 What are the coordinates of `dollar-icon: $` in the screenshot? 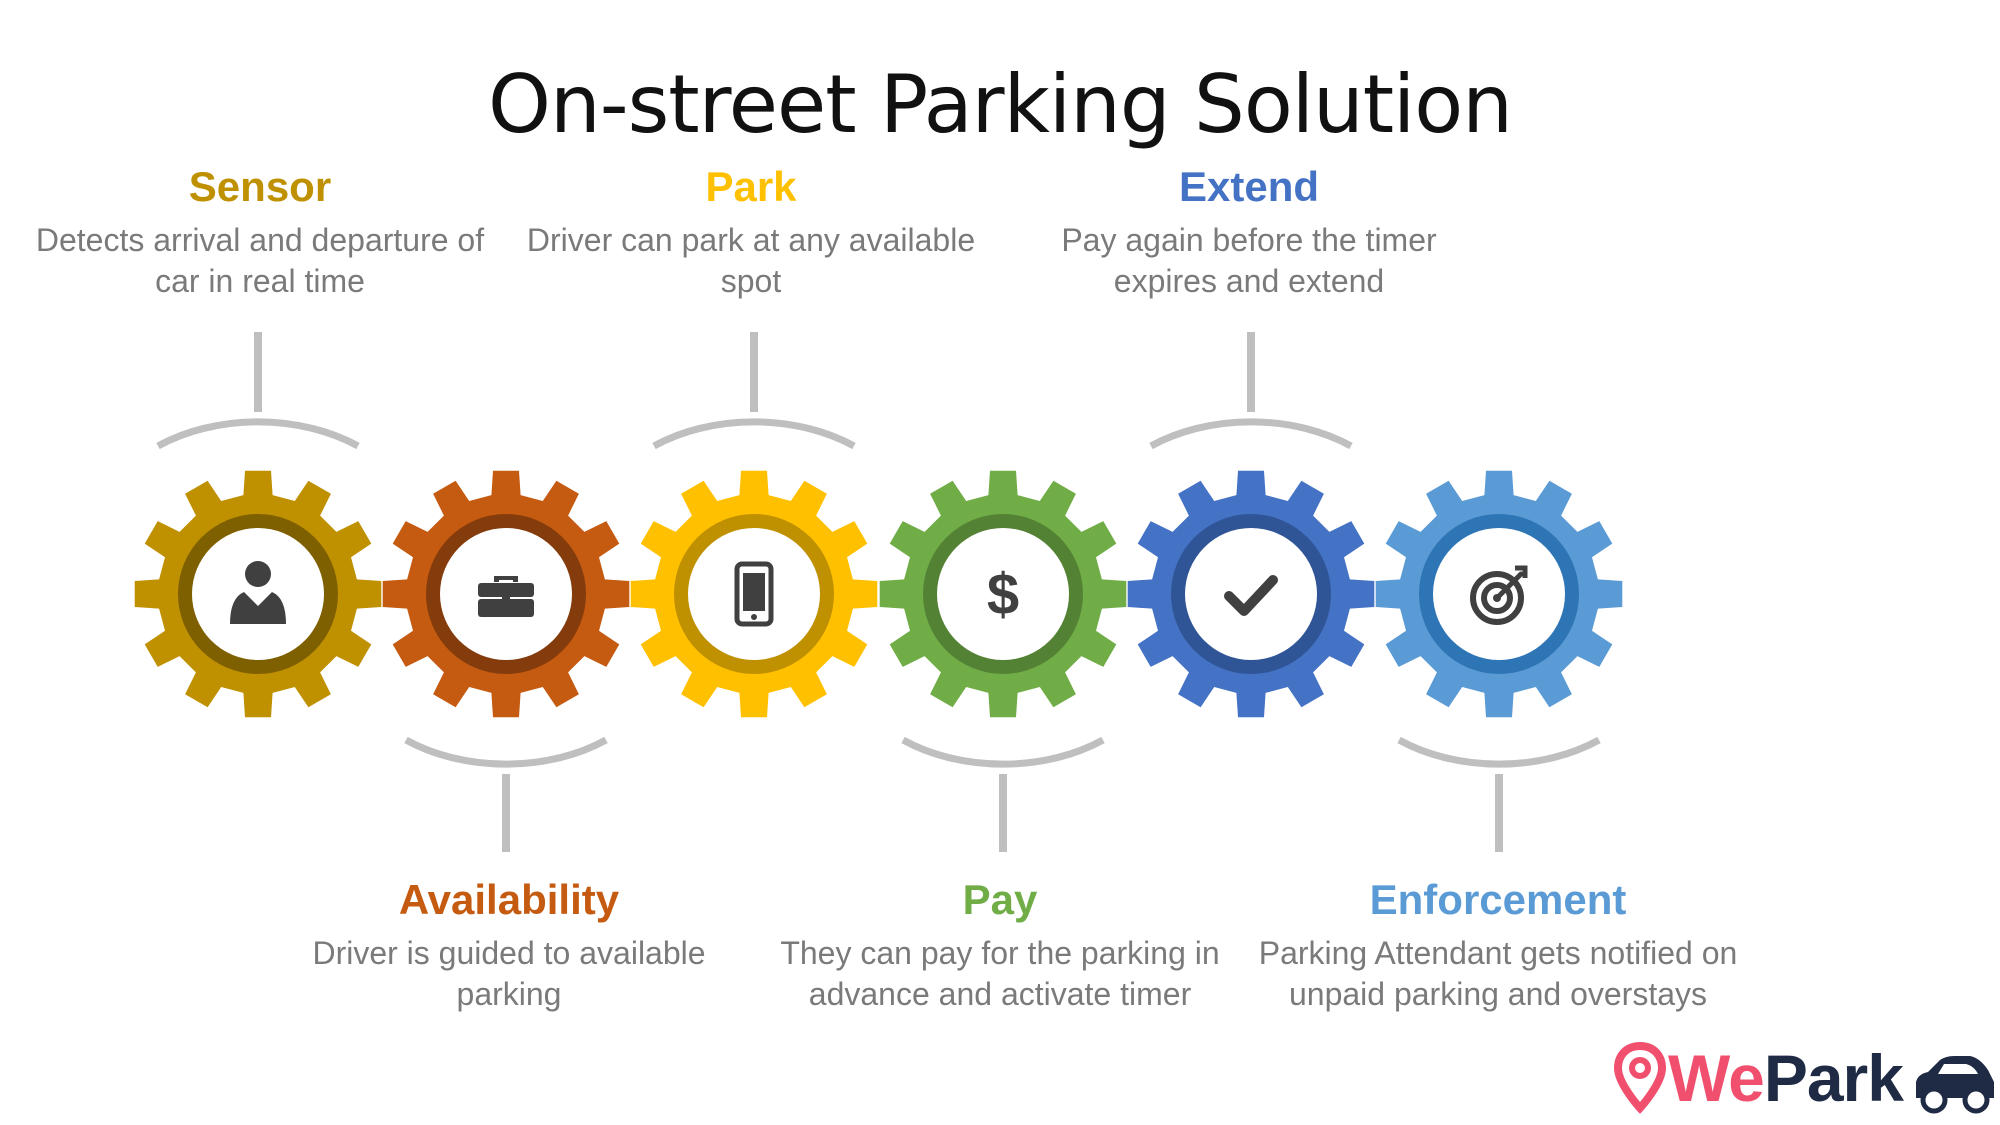 It's located at (1003, 594).